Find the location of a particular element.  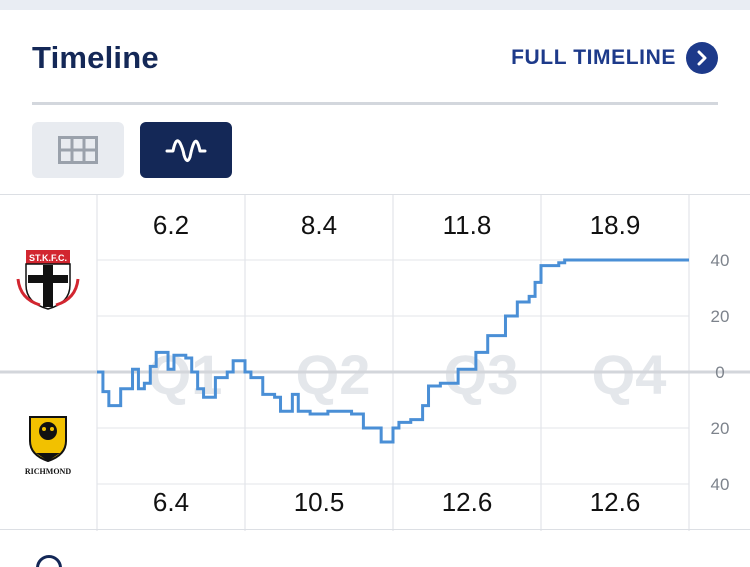

richmond-logo-text: RICHMOND is located at coordinates (48, 471).